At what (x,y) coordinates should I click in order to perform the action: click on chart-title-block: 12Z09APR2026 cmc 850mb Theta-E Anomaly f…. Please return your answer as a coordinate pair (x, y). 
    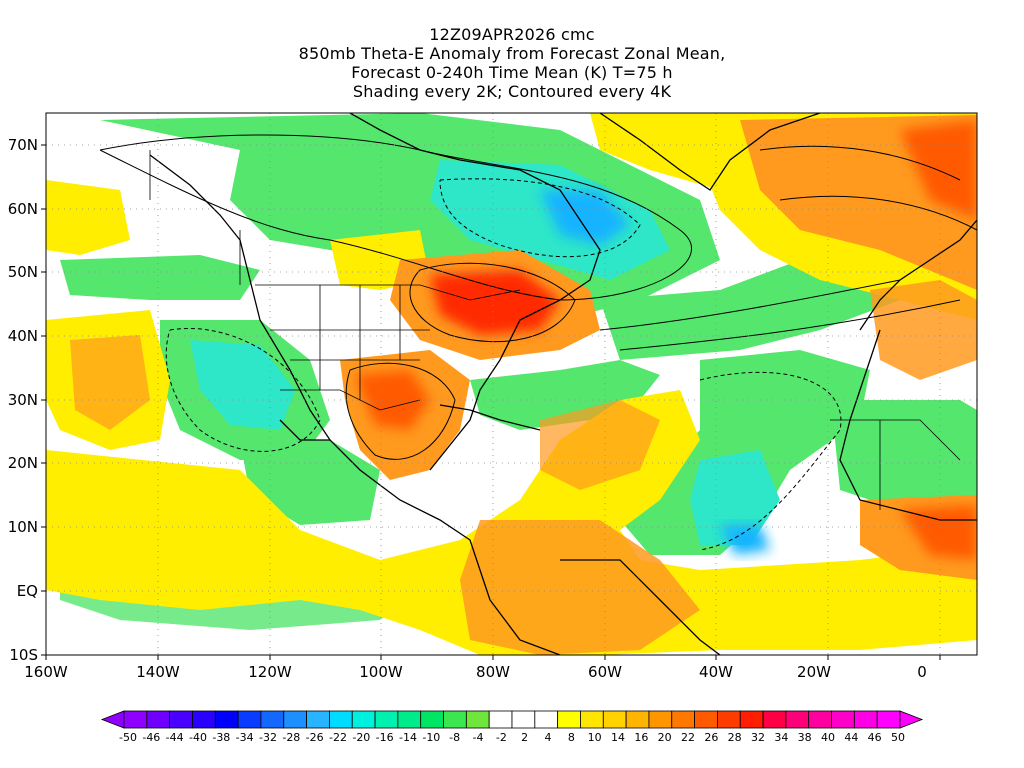
    Looking at the image, I should click on (512, 63).